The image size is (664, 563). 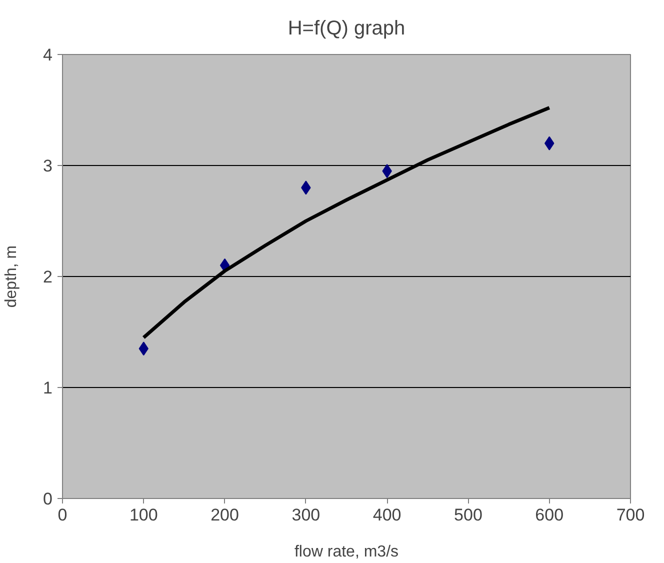 What do you see at coordinates (48, 166) in the screenshot?
I see `y-tick-label: 3` at bounding box center [48, 166].